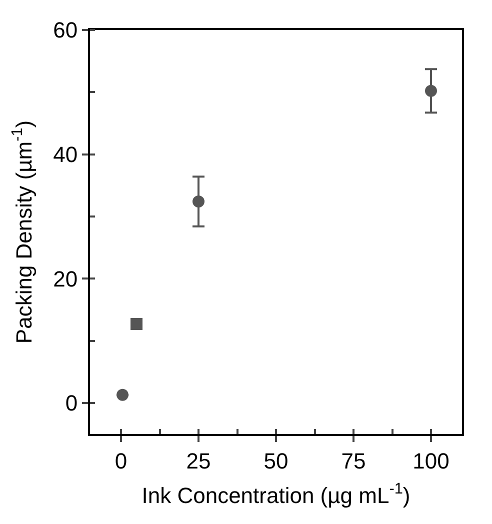 The width and height of the screenshot is (492, 524). Describe the element at coordinates (65, 155) in the screenshot. I see `y-tick-label: 40` at that location.